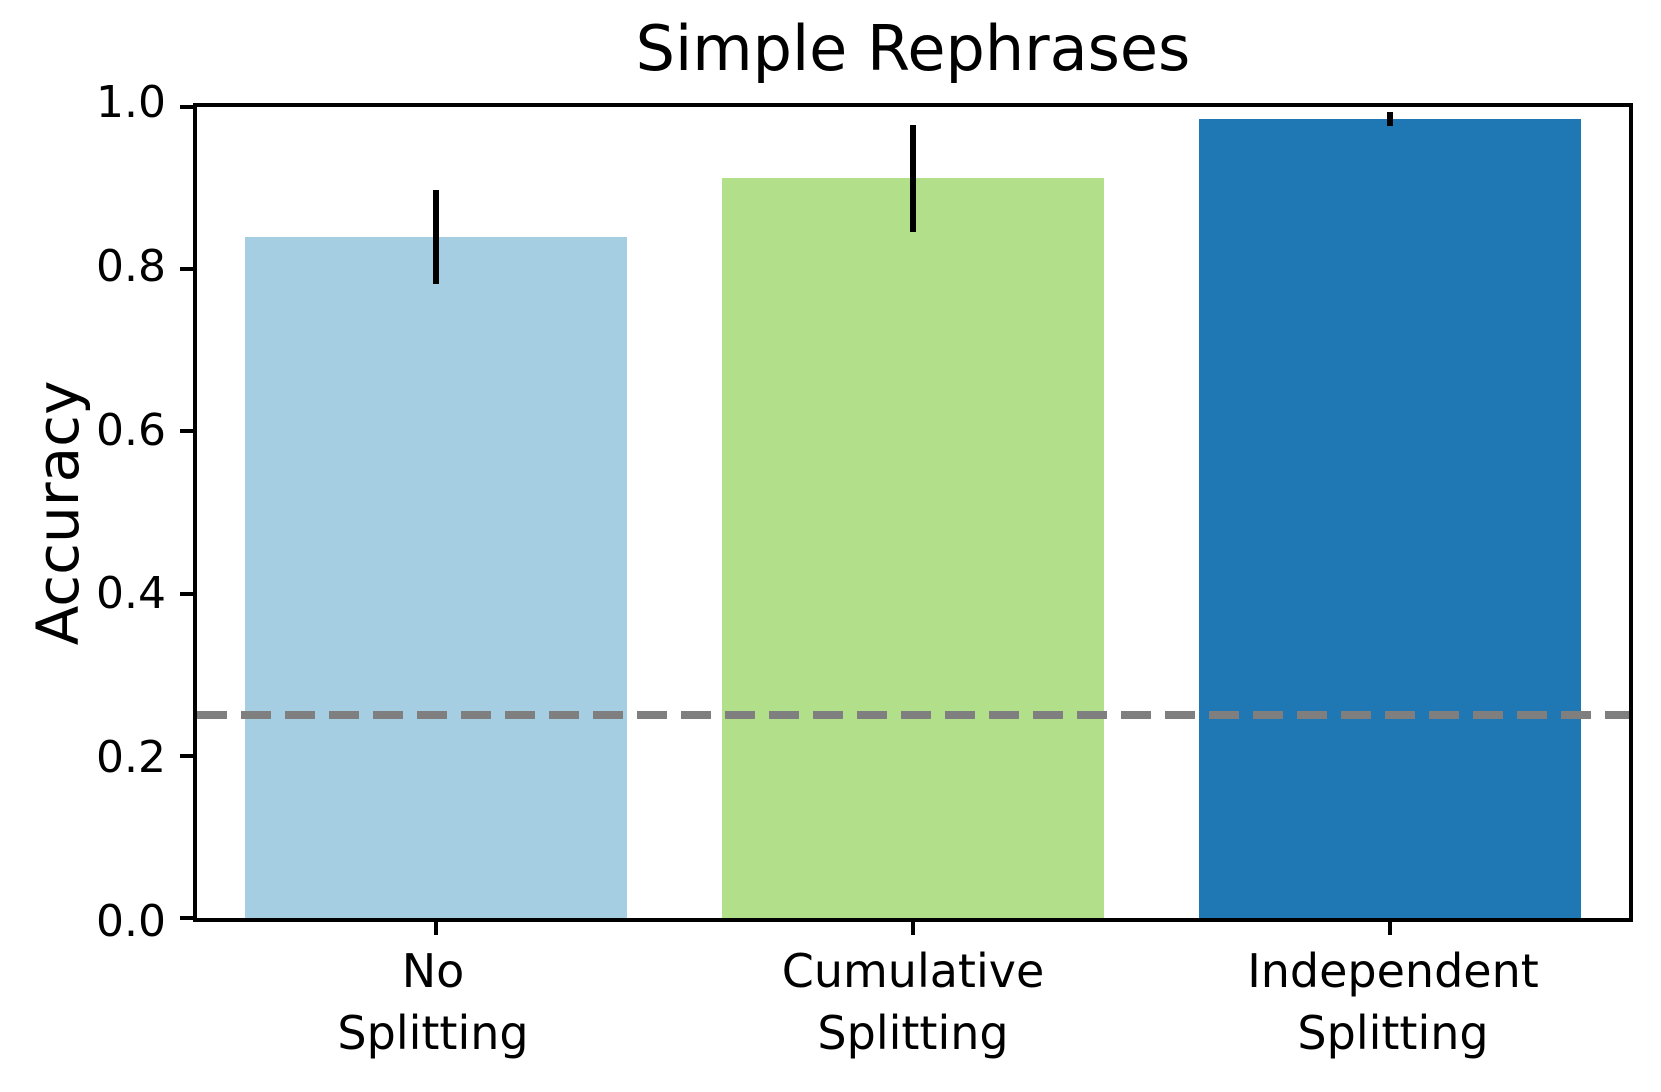  Describe the element at coordinates (913, 928) in the screenshot. I see `x-tick-mark-cumulative-splitting` at that location.